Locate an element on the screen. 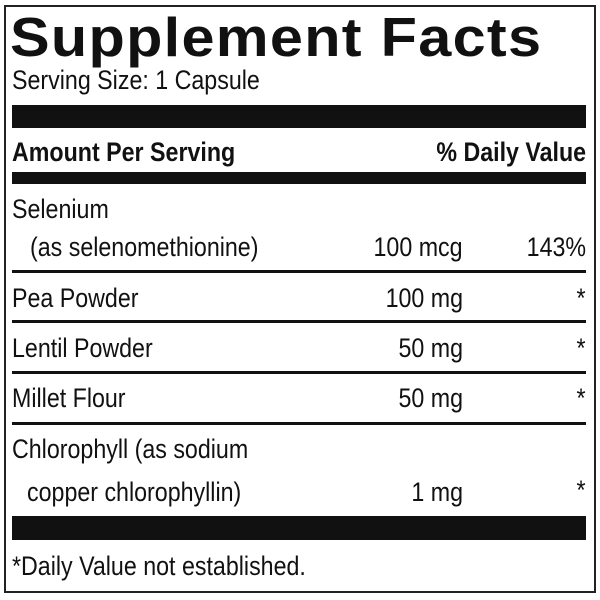 The height and width of the screenshot is (600, 600). panel-title: Supplement Facts is located at coordinates (276, 37).